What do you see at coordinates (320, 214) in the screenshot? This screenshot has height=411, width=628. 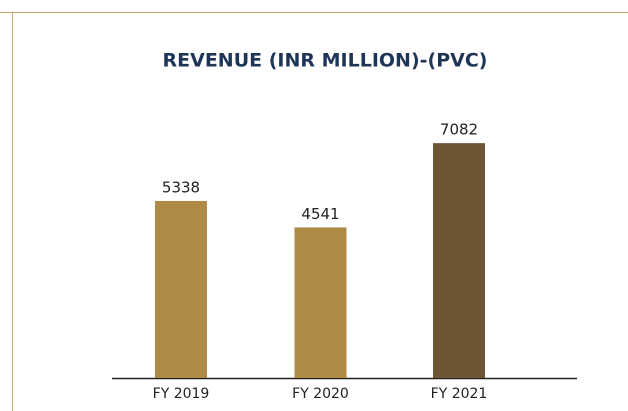 I see `data-label: 4541` at bounding box center [320, 214].